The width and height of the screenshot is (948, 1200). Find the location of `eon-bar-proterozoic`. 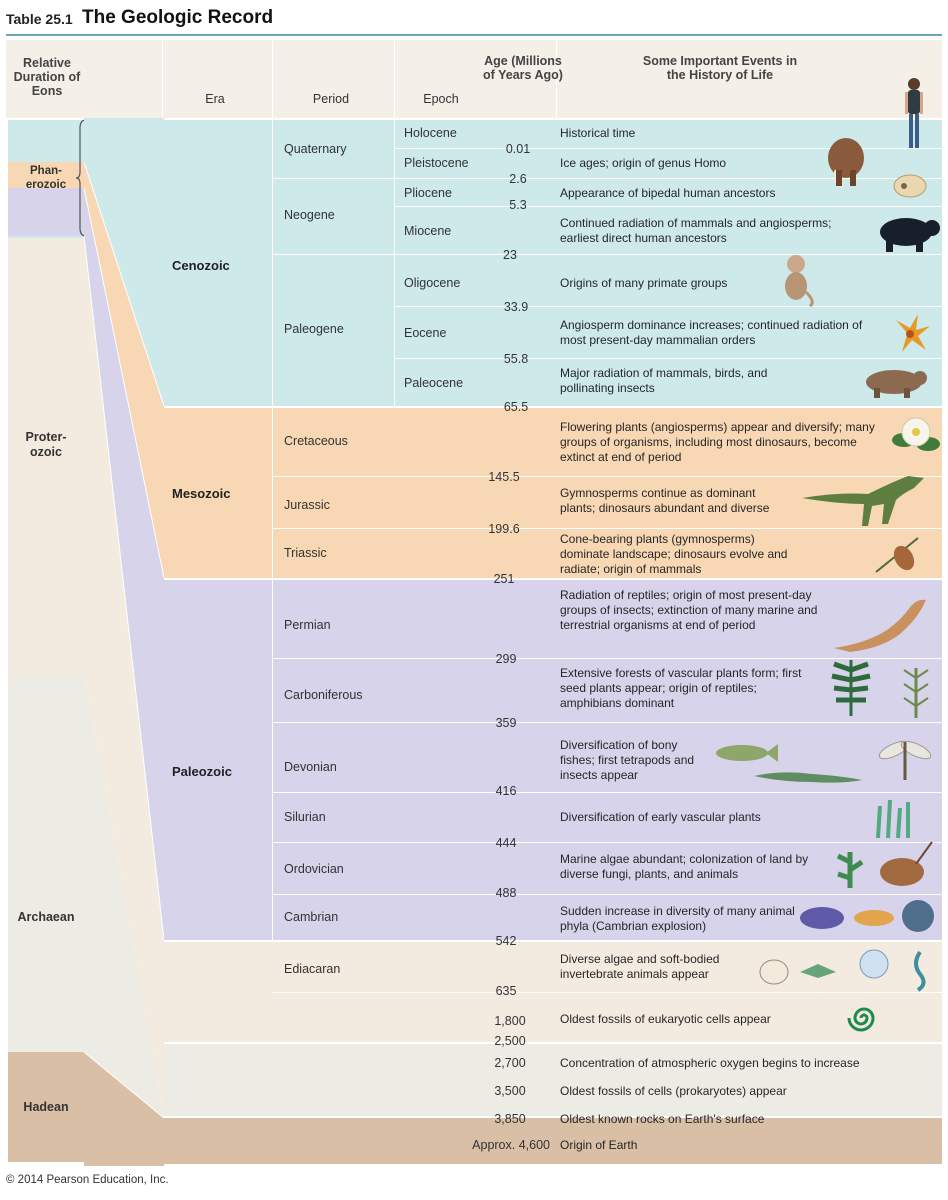

eon-bar-proterozoic is located at coordinates (46, 457).